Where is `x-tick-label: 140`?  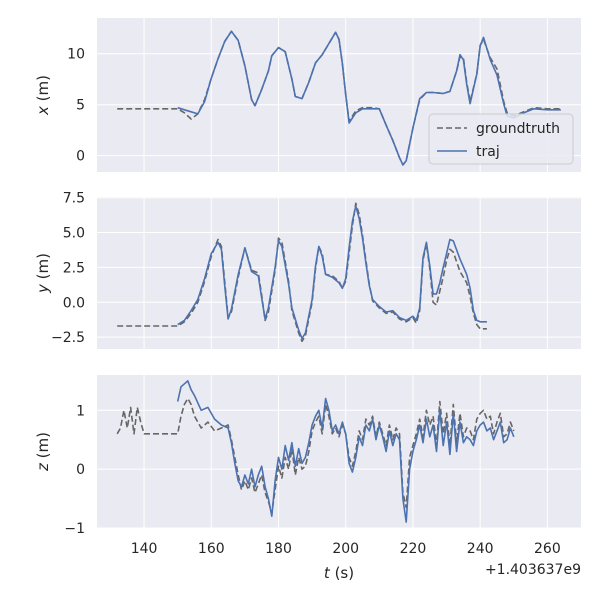 x-tick-label: 140 is located at coordinates (144, 549).